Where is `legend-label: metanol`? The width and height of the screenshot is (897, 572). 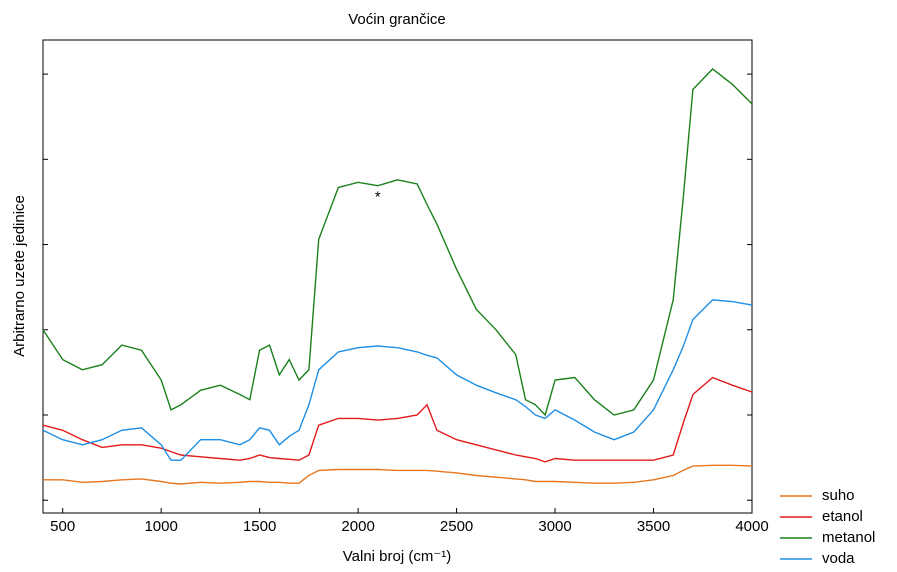 legend-label: metanol is located at coordinates (848, 537).